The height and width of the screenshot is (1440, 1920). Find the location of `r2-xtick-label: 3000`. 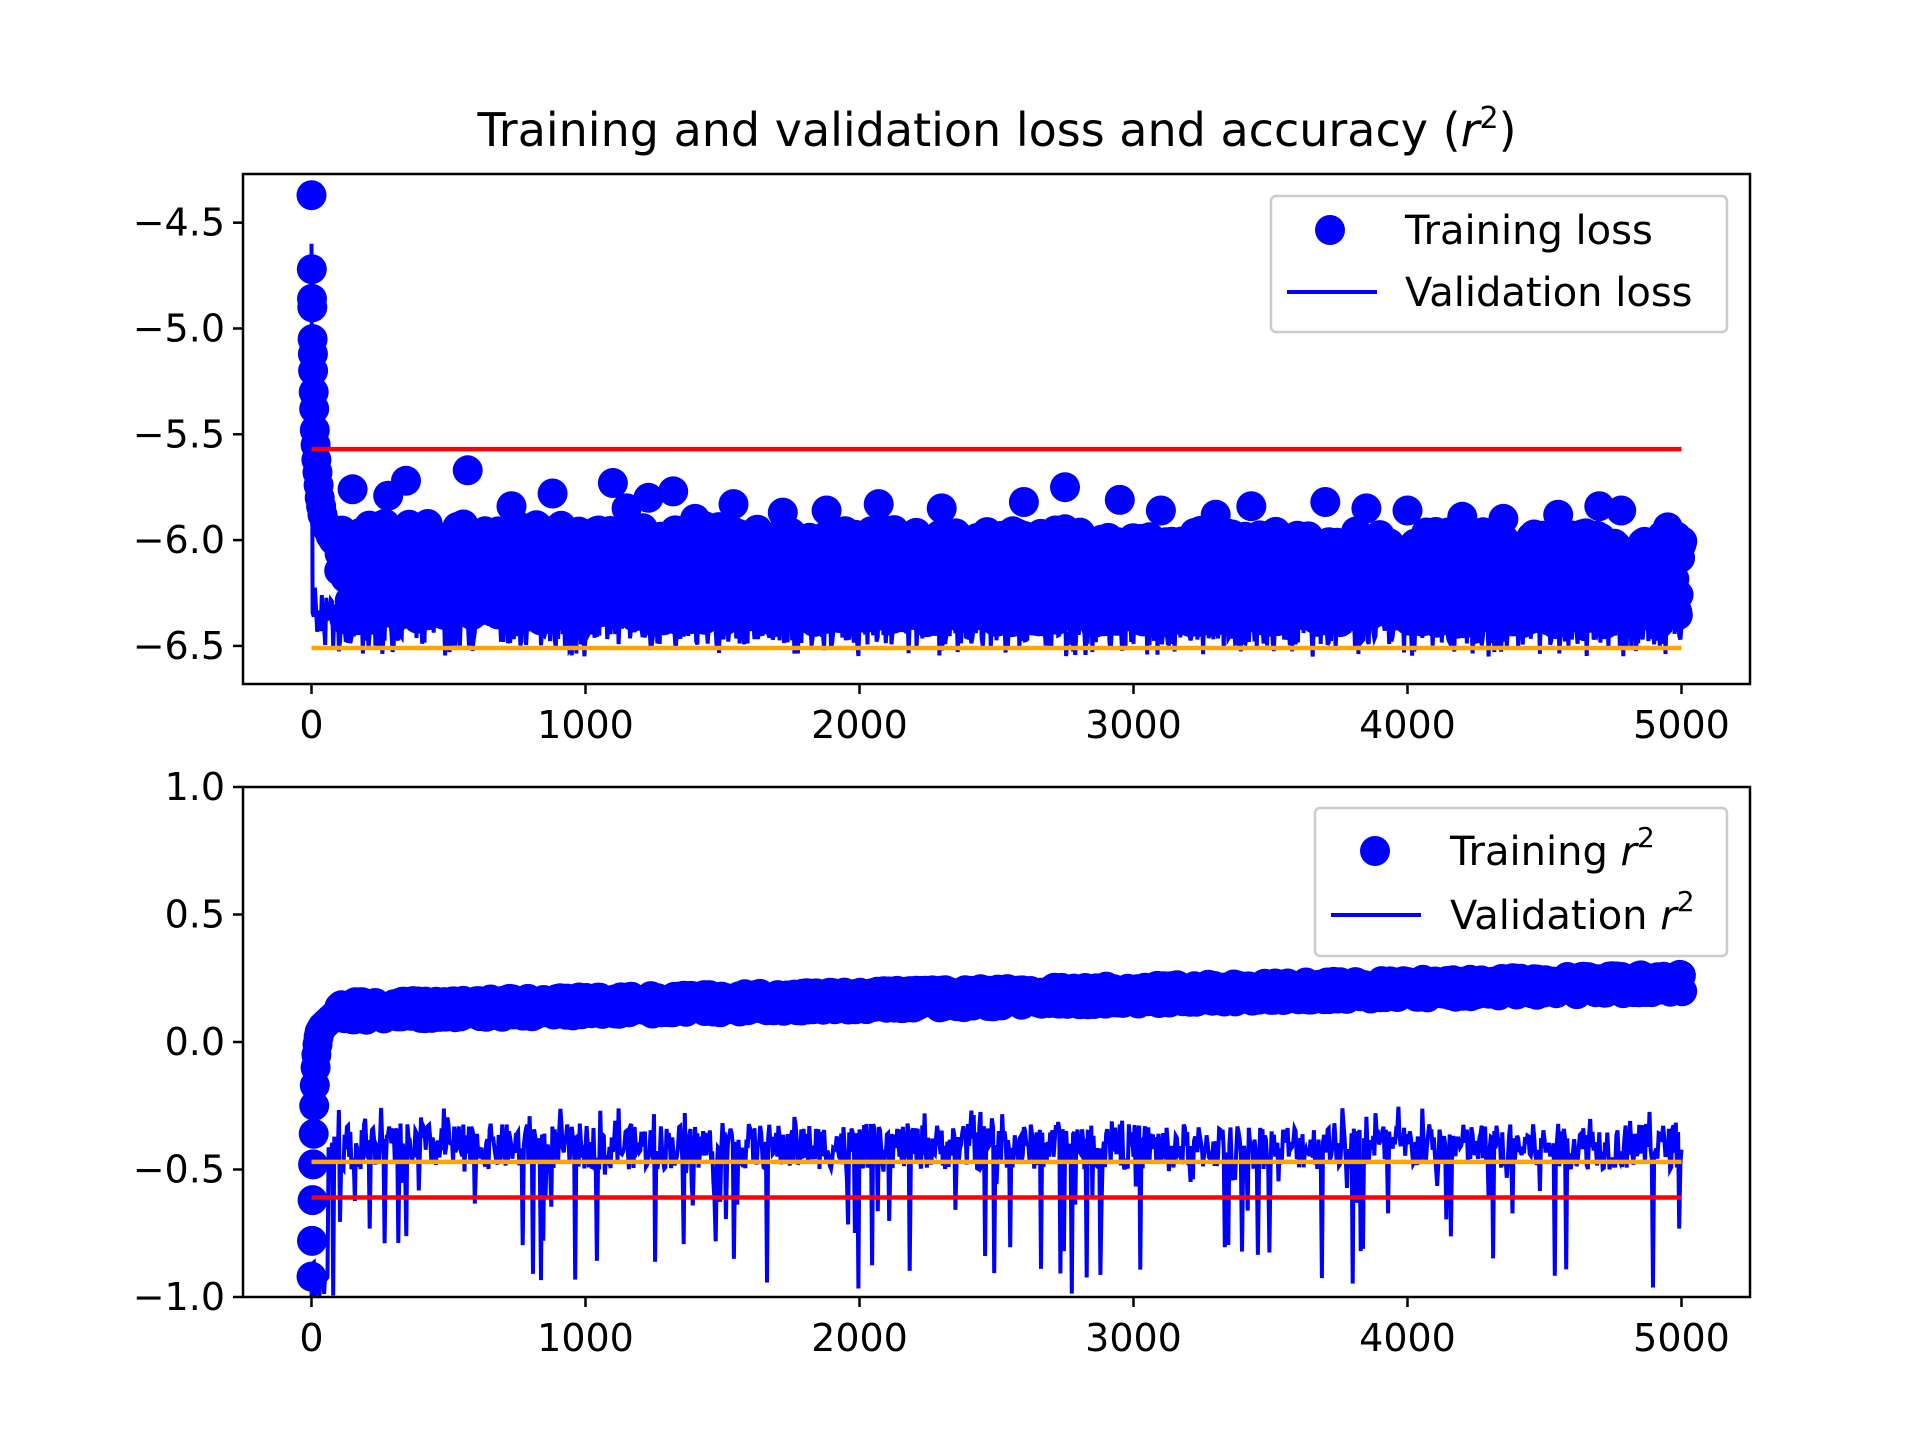

r2-xtick-label: 3000 is located at coordinates (1133, 1338).